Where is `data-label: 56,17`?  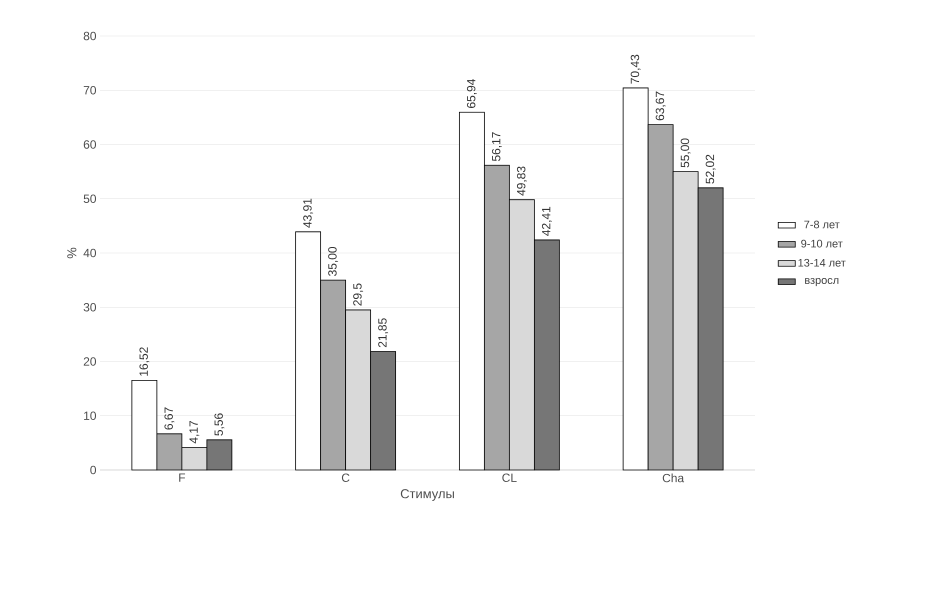
data-label: 56,17 is located at coordinates (497, 147).